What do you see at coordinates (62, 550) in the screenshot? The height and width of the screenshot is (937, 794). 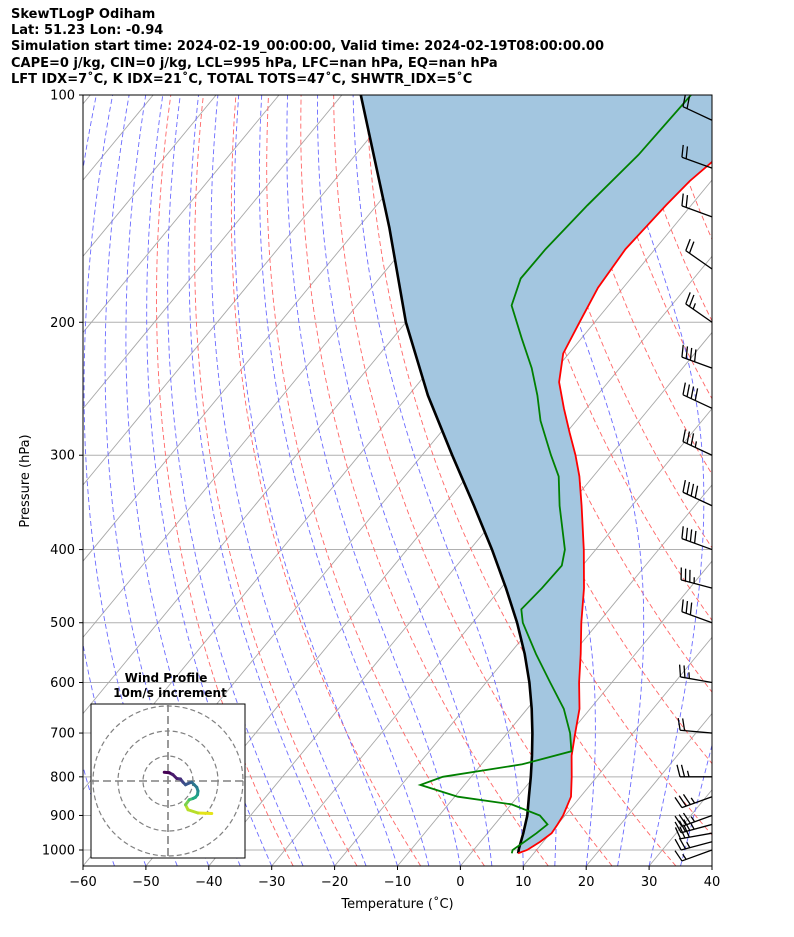 I see `y-tick-label: 400` at bounding box center [62, 550].